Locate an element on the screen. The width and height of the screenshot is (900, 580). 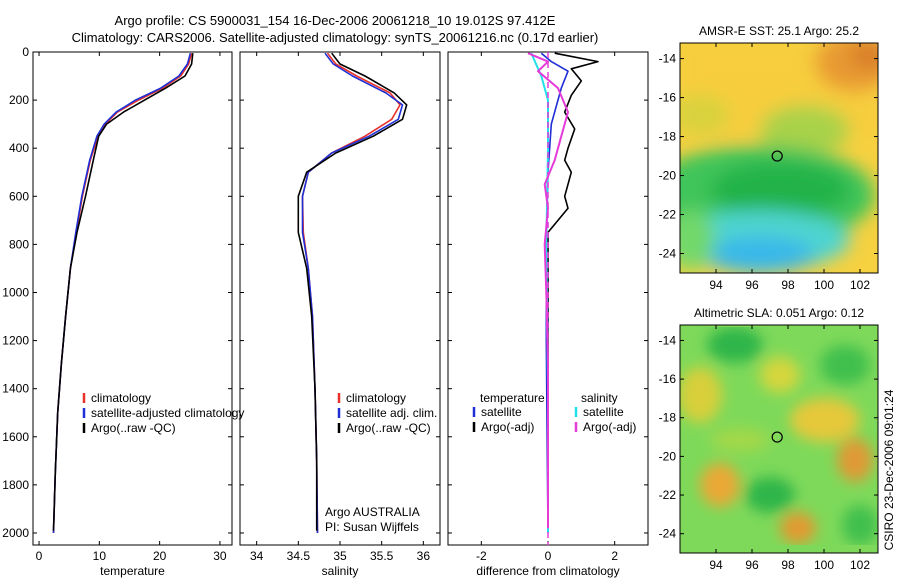
y-tick-label: 1400 is located at coordinates (15, 389).